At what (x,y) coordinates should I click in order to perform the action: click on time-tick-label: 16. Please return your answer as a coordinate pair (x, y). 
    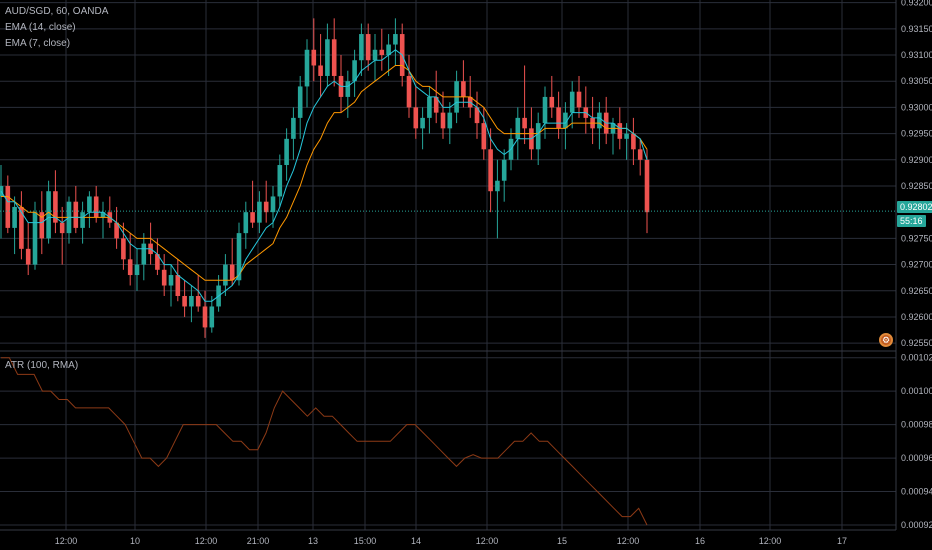
    Looking at the image, I should click on (700, 541).